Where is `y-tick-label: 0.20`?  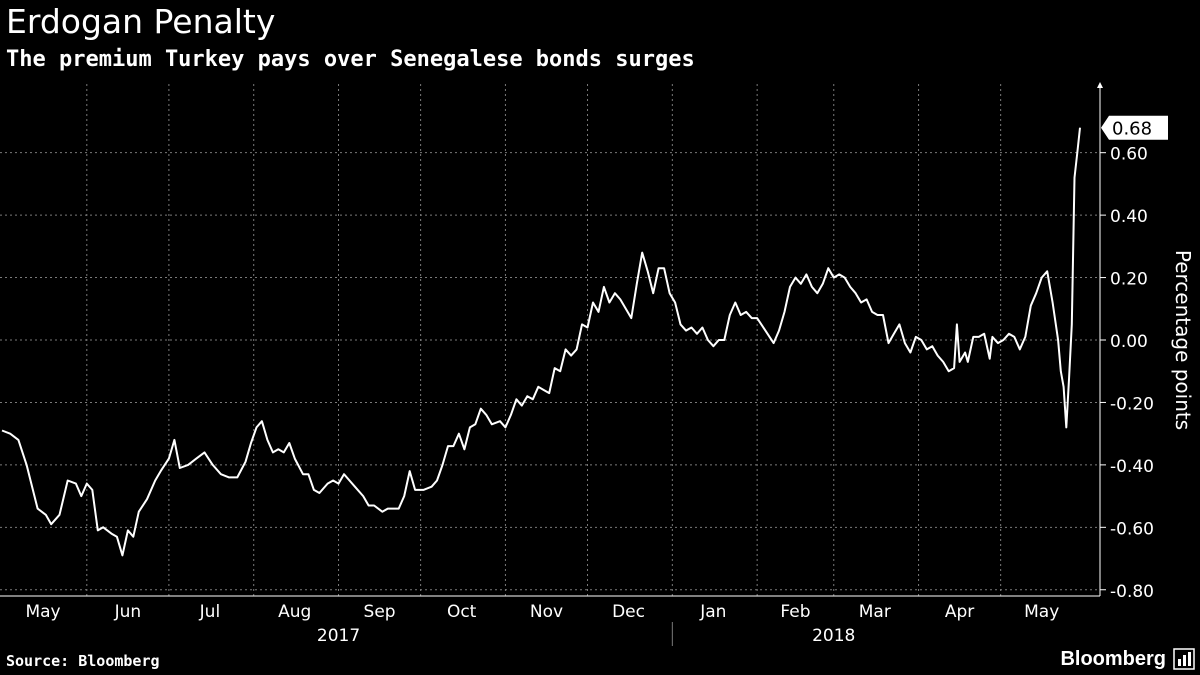
y-tick-label: 0.20 is located at coordinates (1129, 280).